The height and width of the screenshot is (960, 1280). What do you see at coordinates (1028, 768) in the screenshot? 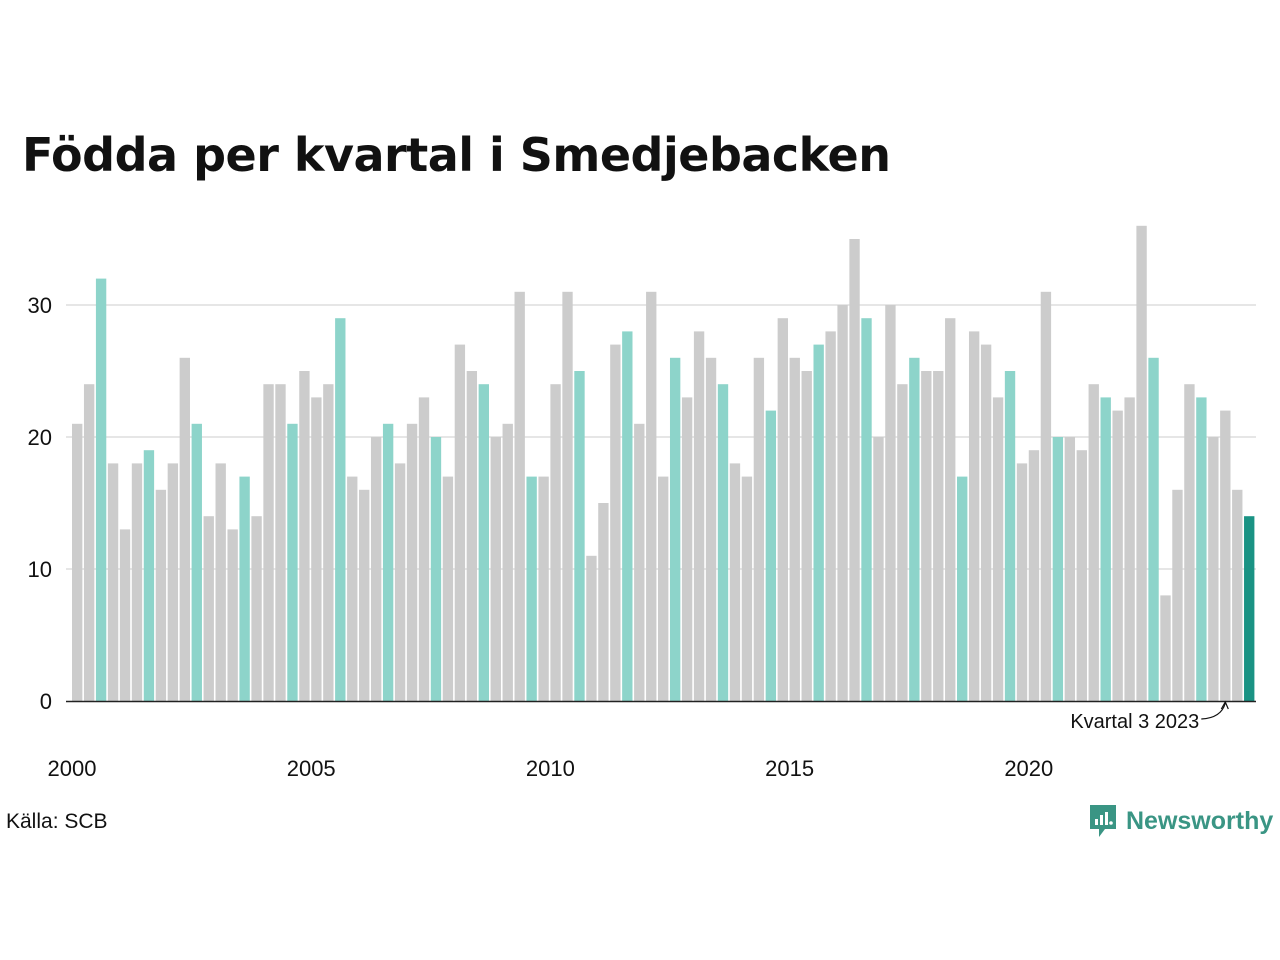
I see `x-tick-label: 2020` at bounding box center [1028, 768].